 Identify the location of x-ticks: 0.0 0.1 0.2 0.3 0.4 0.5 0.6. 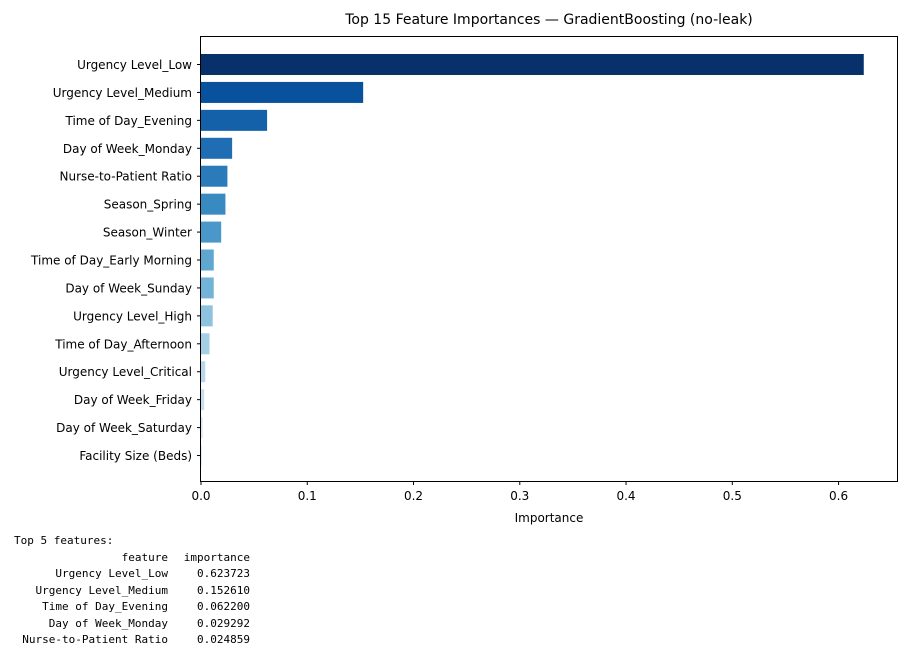
(519, 492).